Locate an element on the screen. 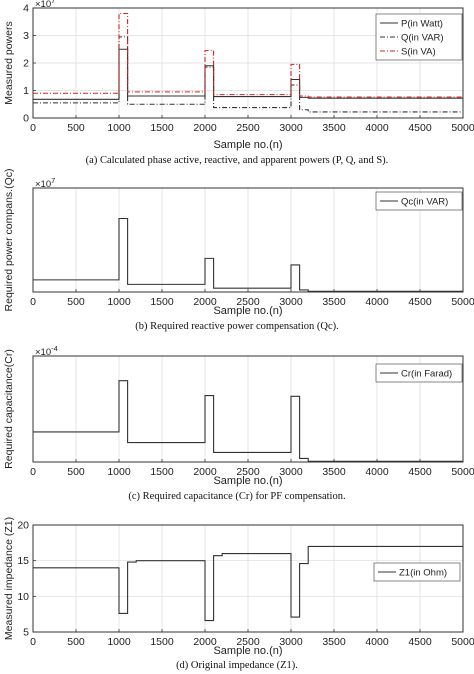 The image size is (474, 674). y-axis-label: Required power compans.(Qc) is located at coordinates (9, 240).